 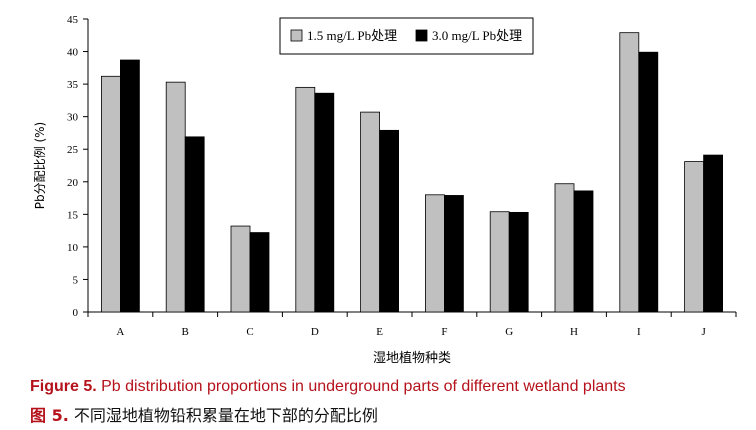 What do you see at coordinates (583, 251) in the screenshot?
I see `bar-series2-H` at bounding box center [583, 251].